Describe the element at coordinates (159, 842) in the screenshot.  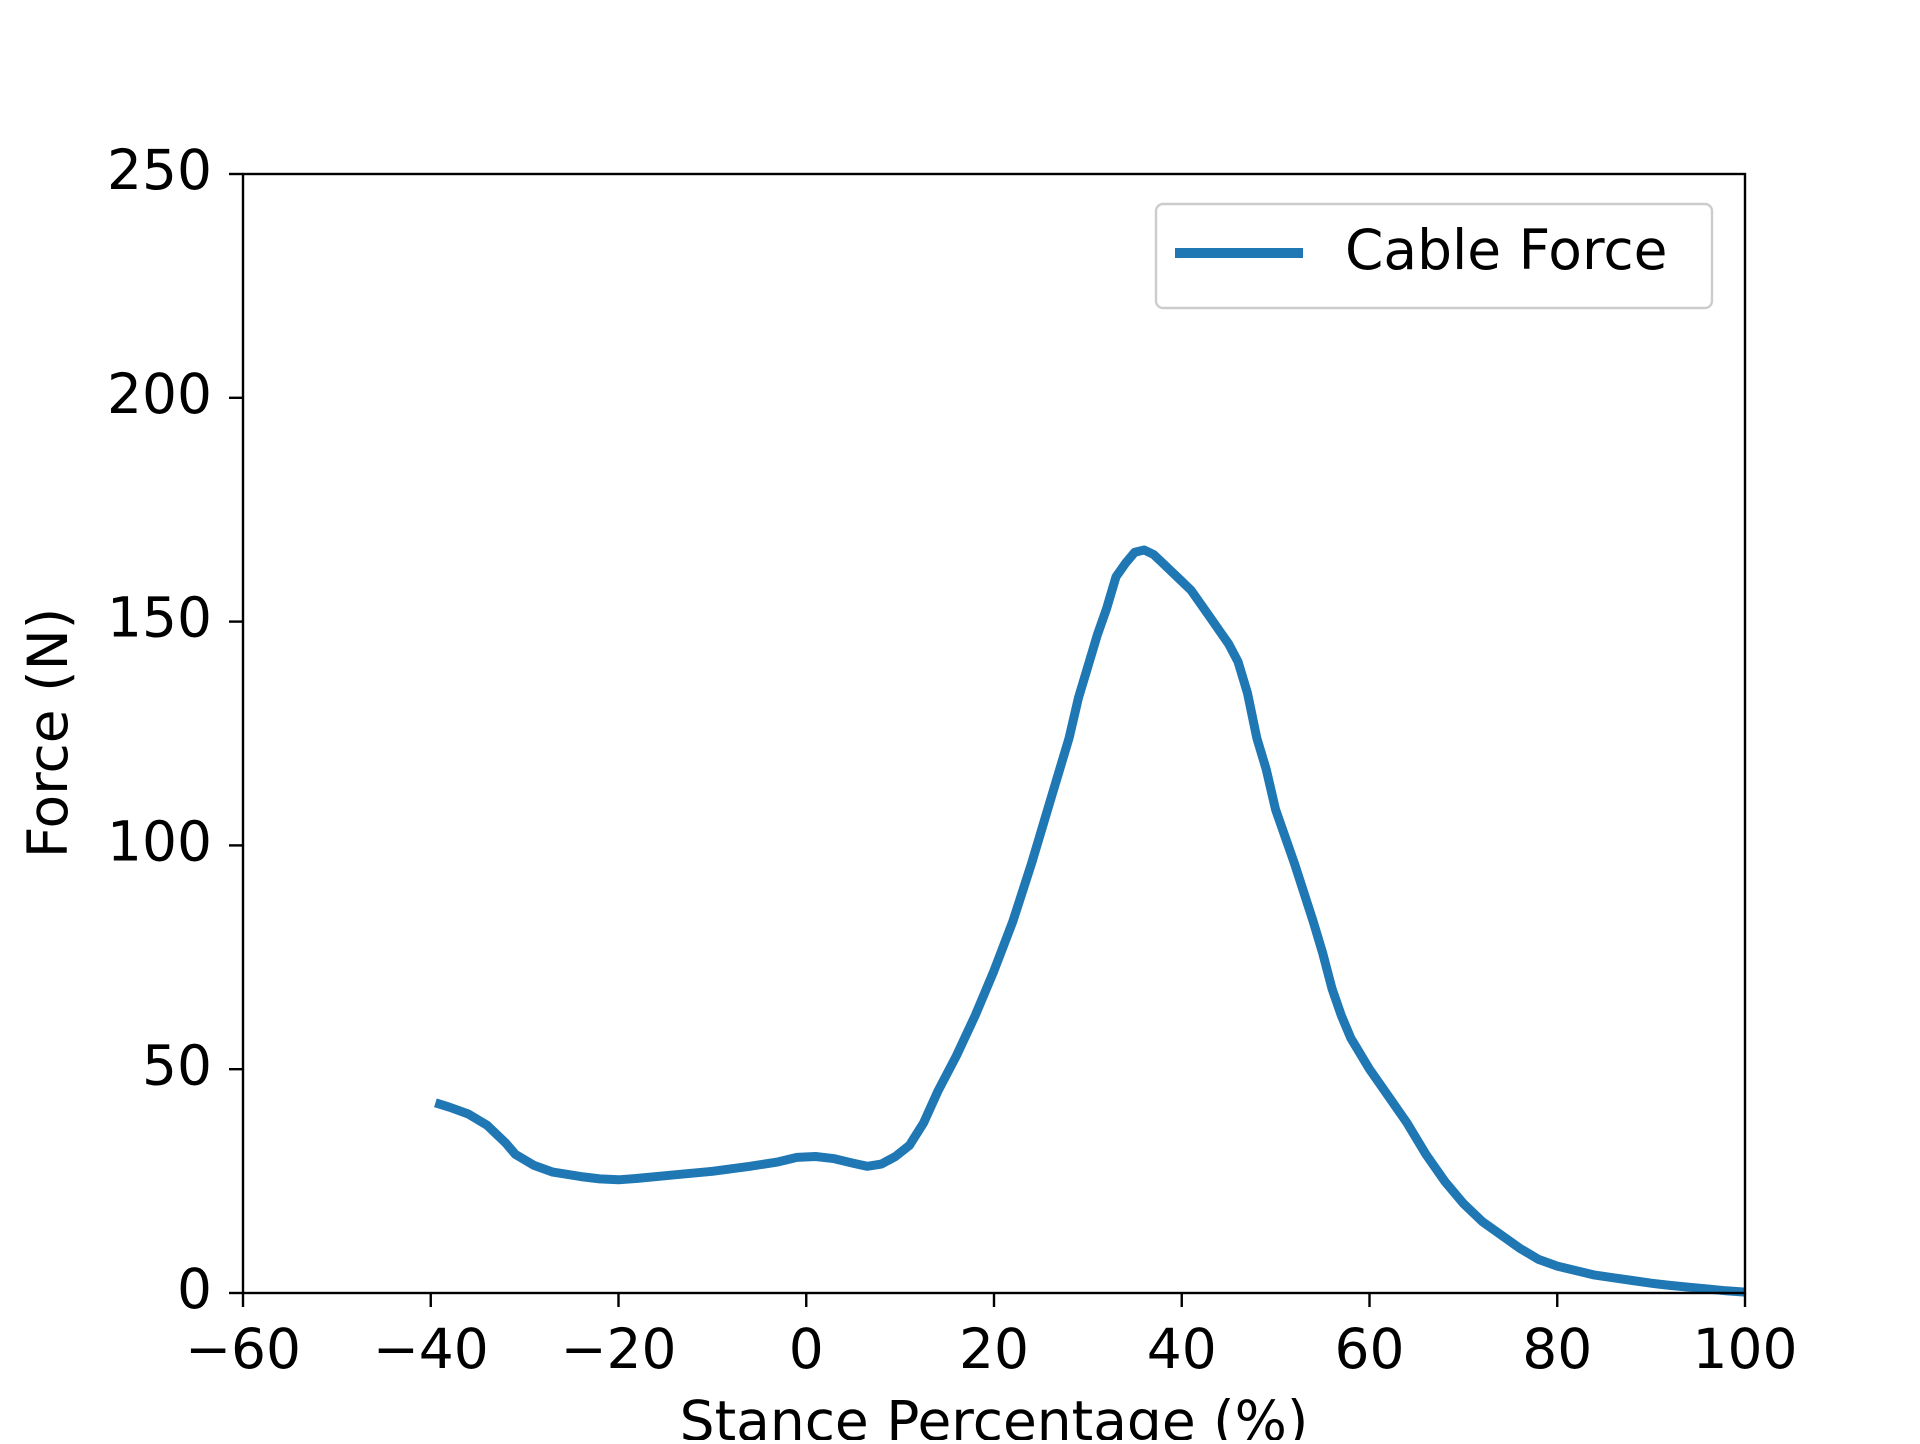
I see `y-tick-label: 100` at that location.